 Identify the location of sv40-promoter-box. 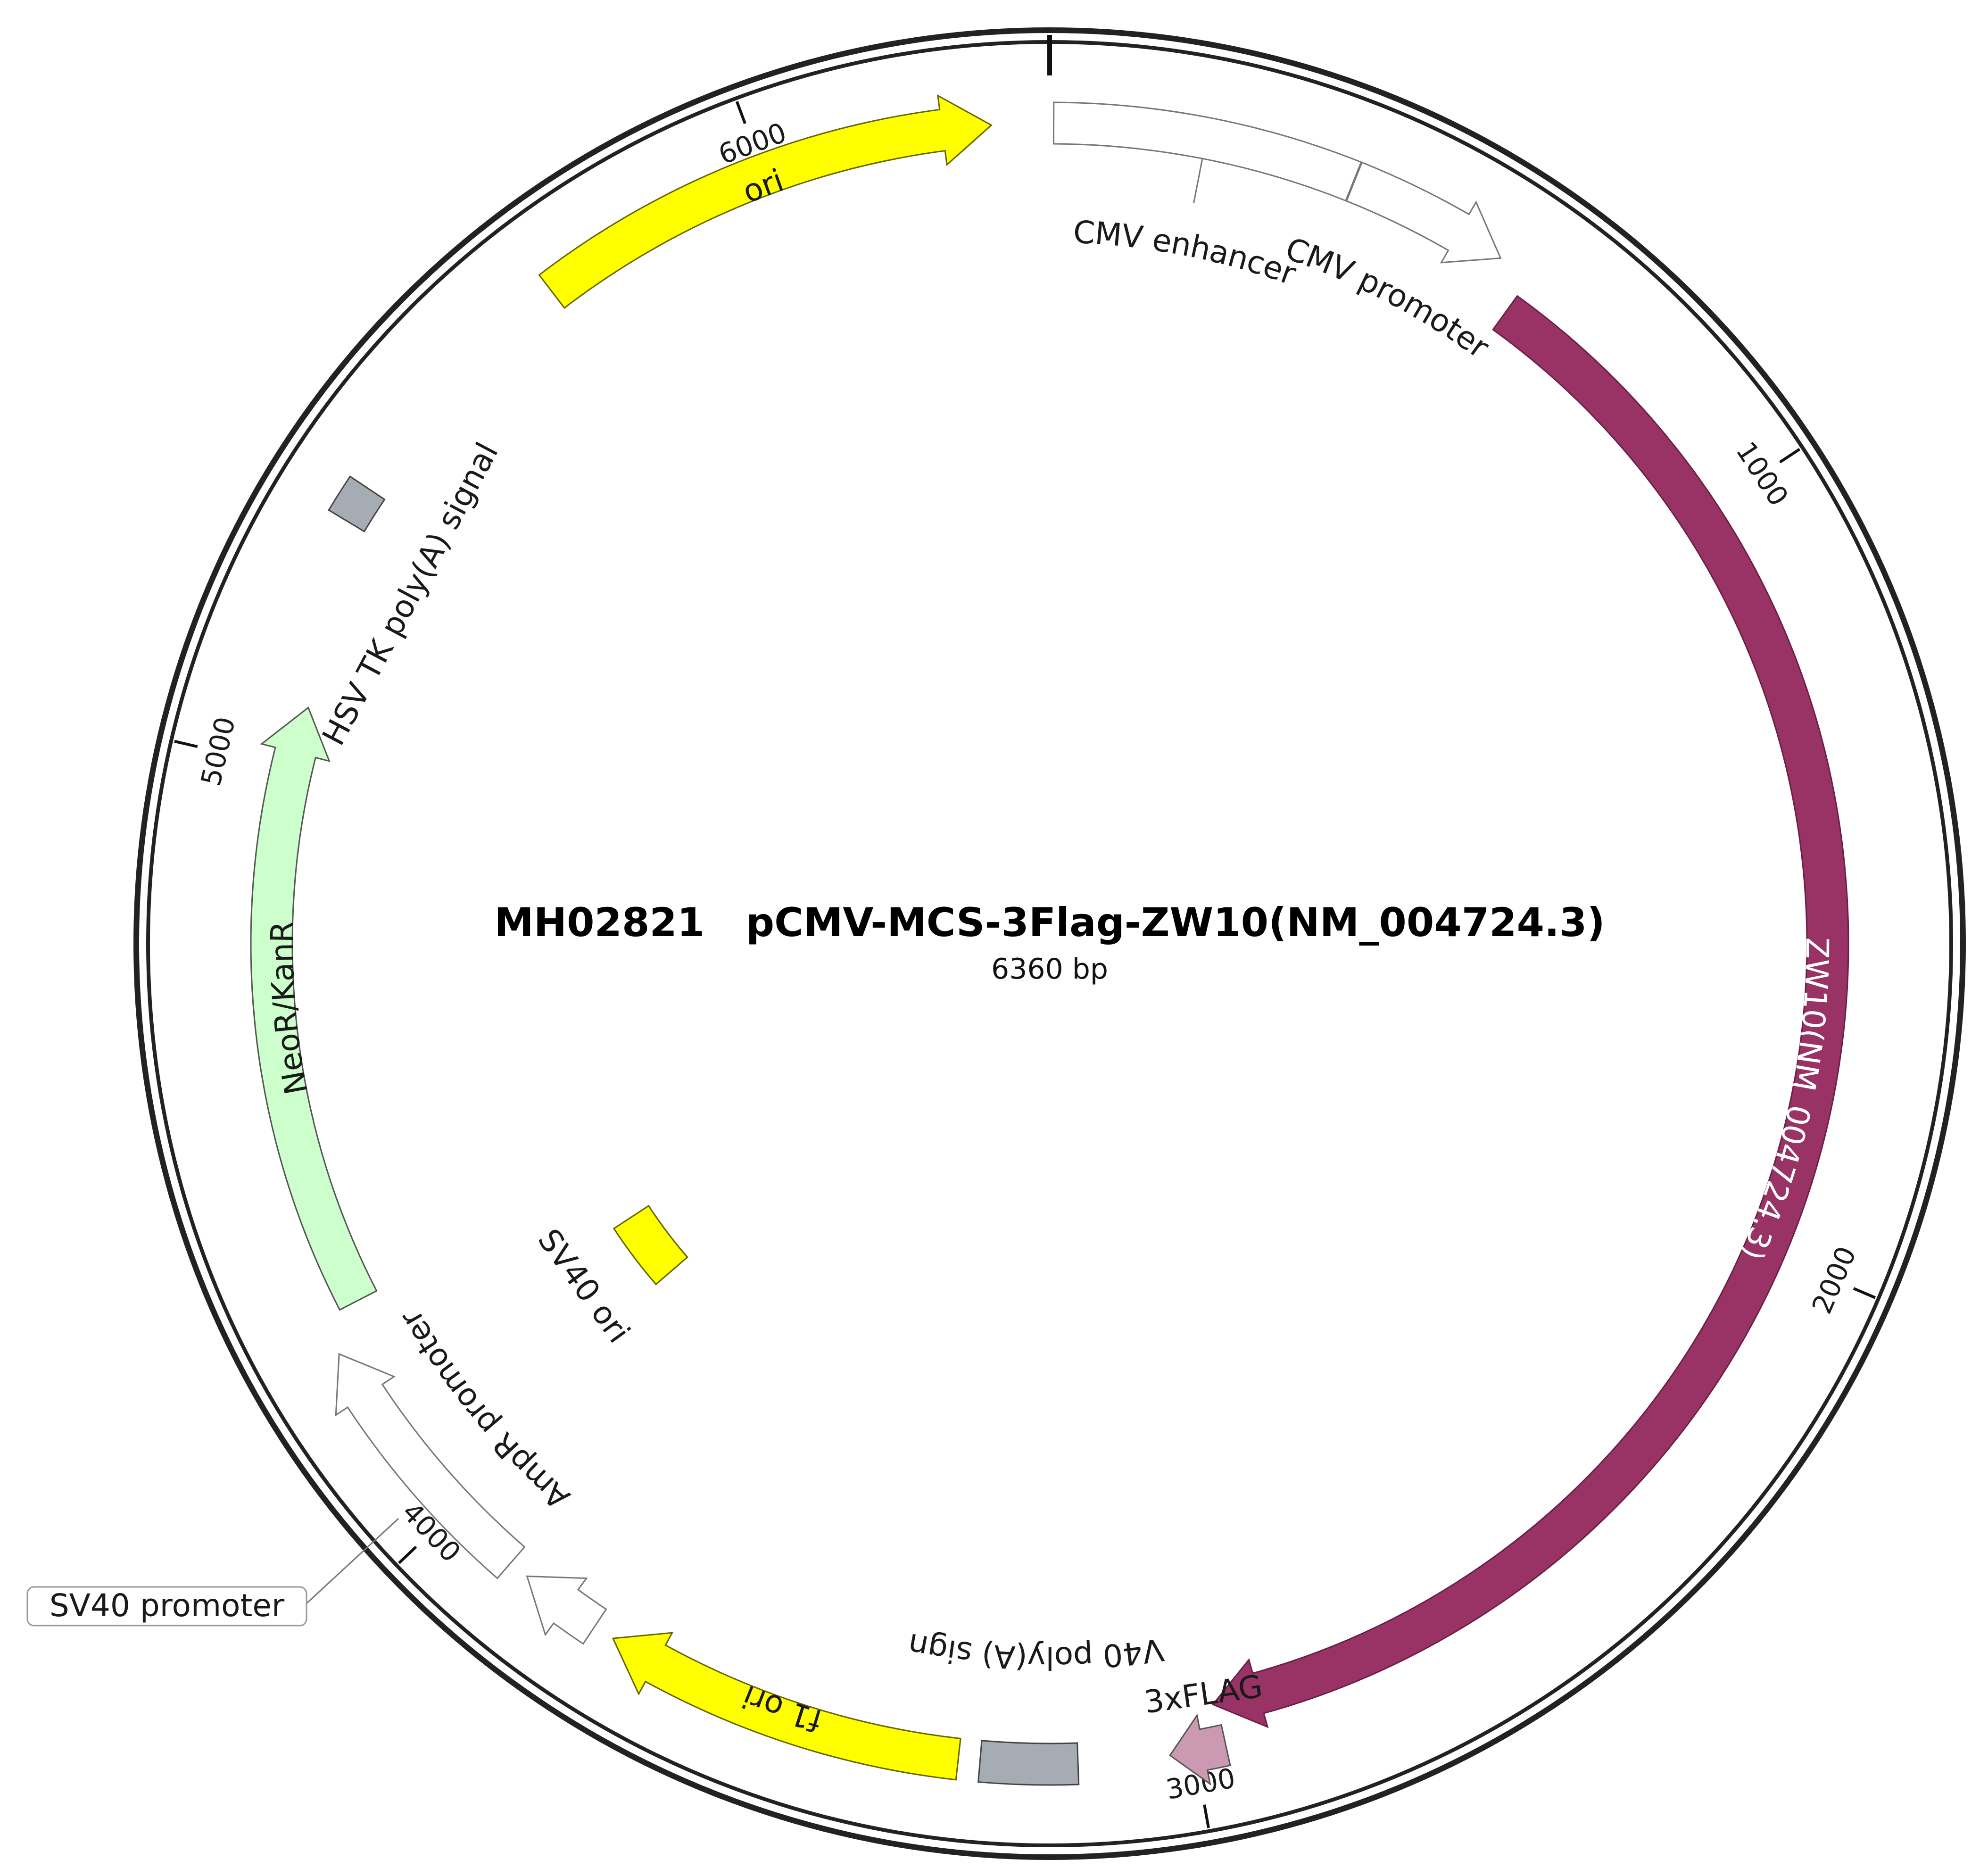
(166, 1607).